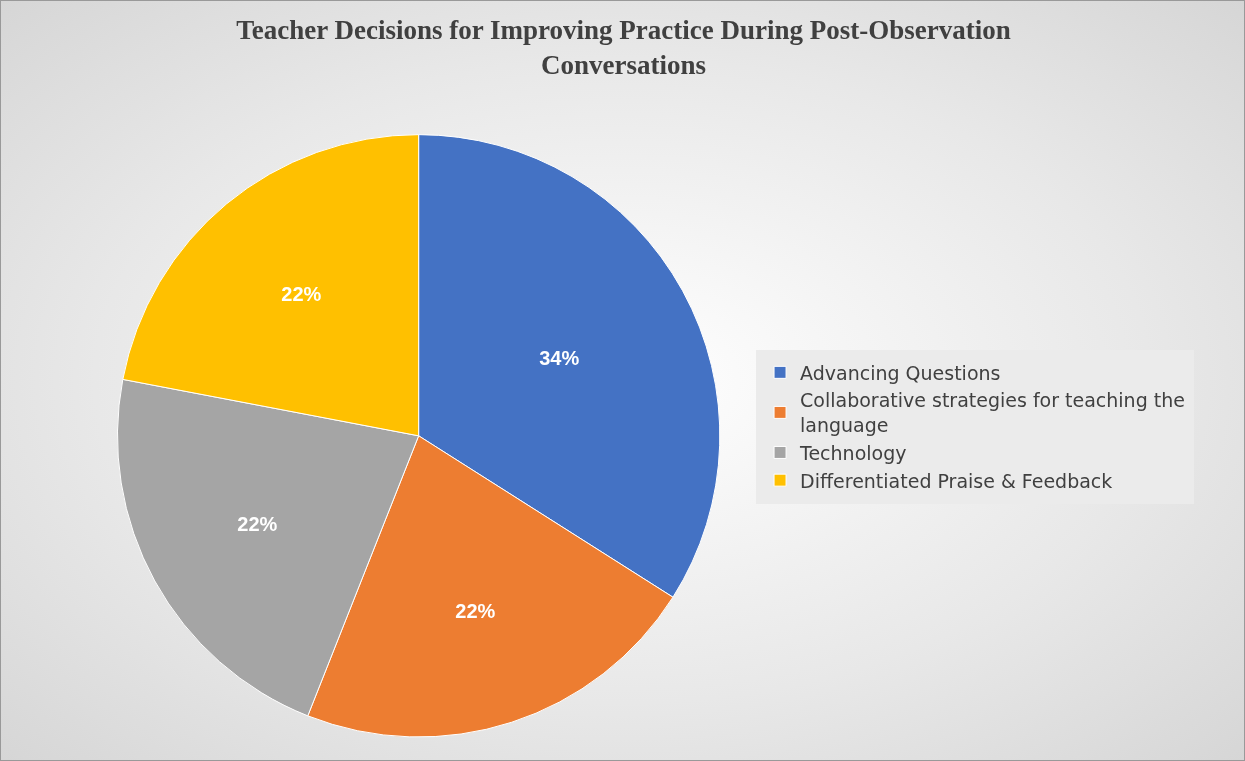 The width and height of the screenshot is (1245, 761). What do you see at coordinates (623, 48) in the screenshot?
I see `chart-title: Teacher Decisions for Improving Practice During Post-Observation Conversations` at bounding box center [623, 48].